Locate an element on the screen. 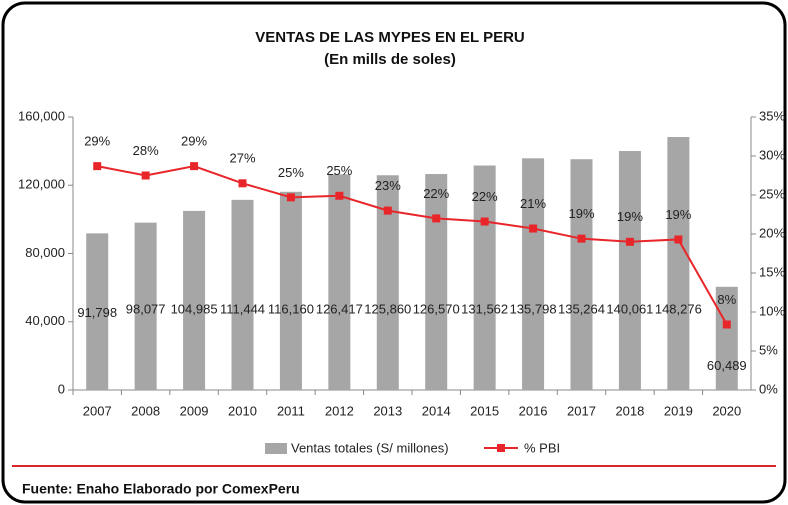 This screenshot has width=788, height=505. bar-value-label: 116,160 is located at coordinates (291, 308).